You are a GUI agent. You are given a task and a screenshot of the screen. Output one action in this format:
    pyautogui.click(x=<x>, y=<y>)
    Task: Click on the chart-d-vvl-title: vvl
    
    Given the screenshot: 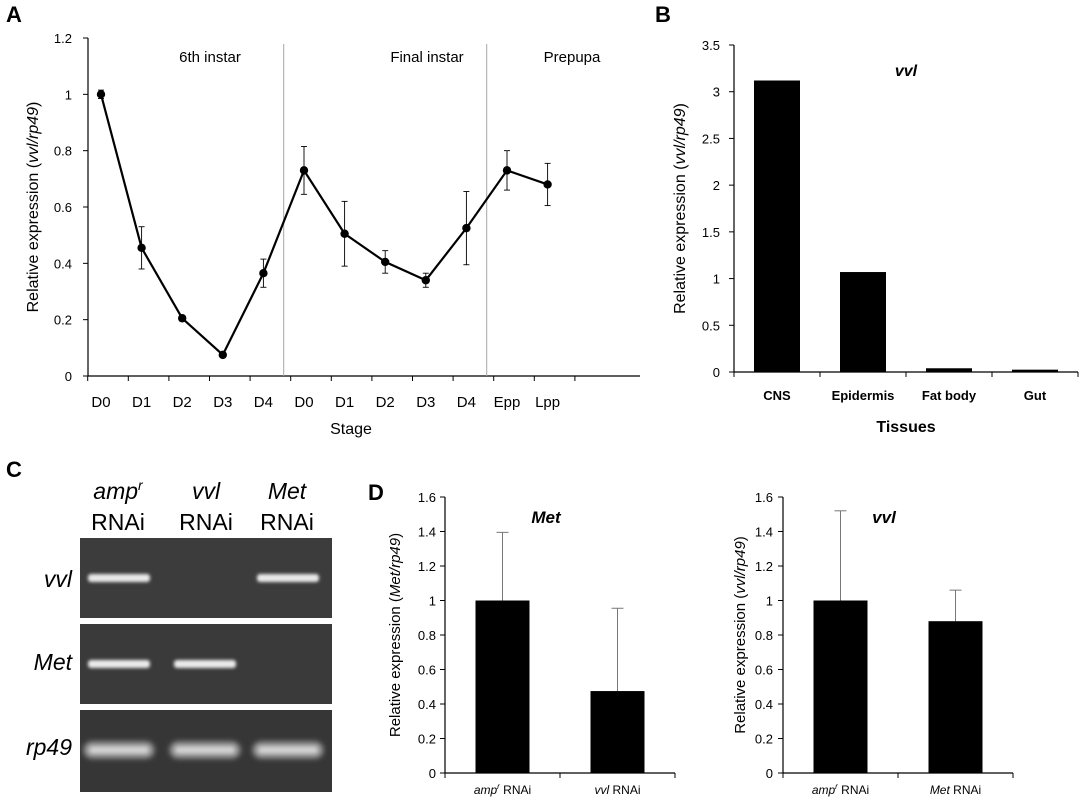 What is the action you would take?
    pyautogui.click(x=884, y=517)
    